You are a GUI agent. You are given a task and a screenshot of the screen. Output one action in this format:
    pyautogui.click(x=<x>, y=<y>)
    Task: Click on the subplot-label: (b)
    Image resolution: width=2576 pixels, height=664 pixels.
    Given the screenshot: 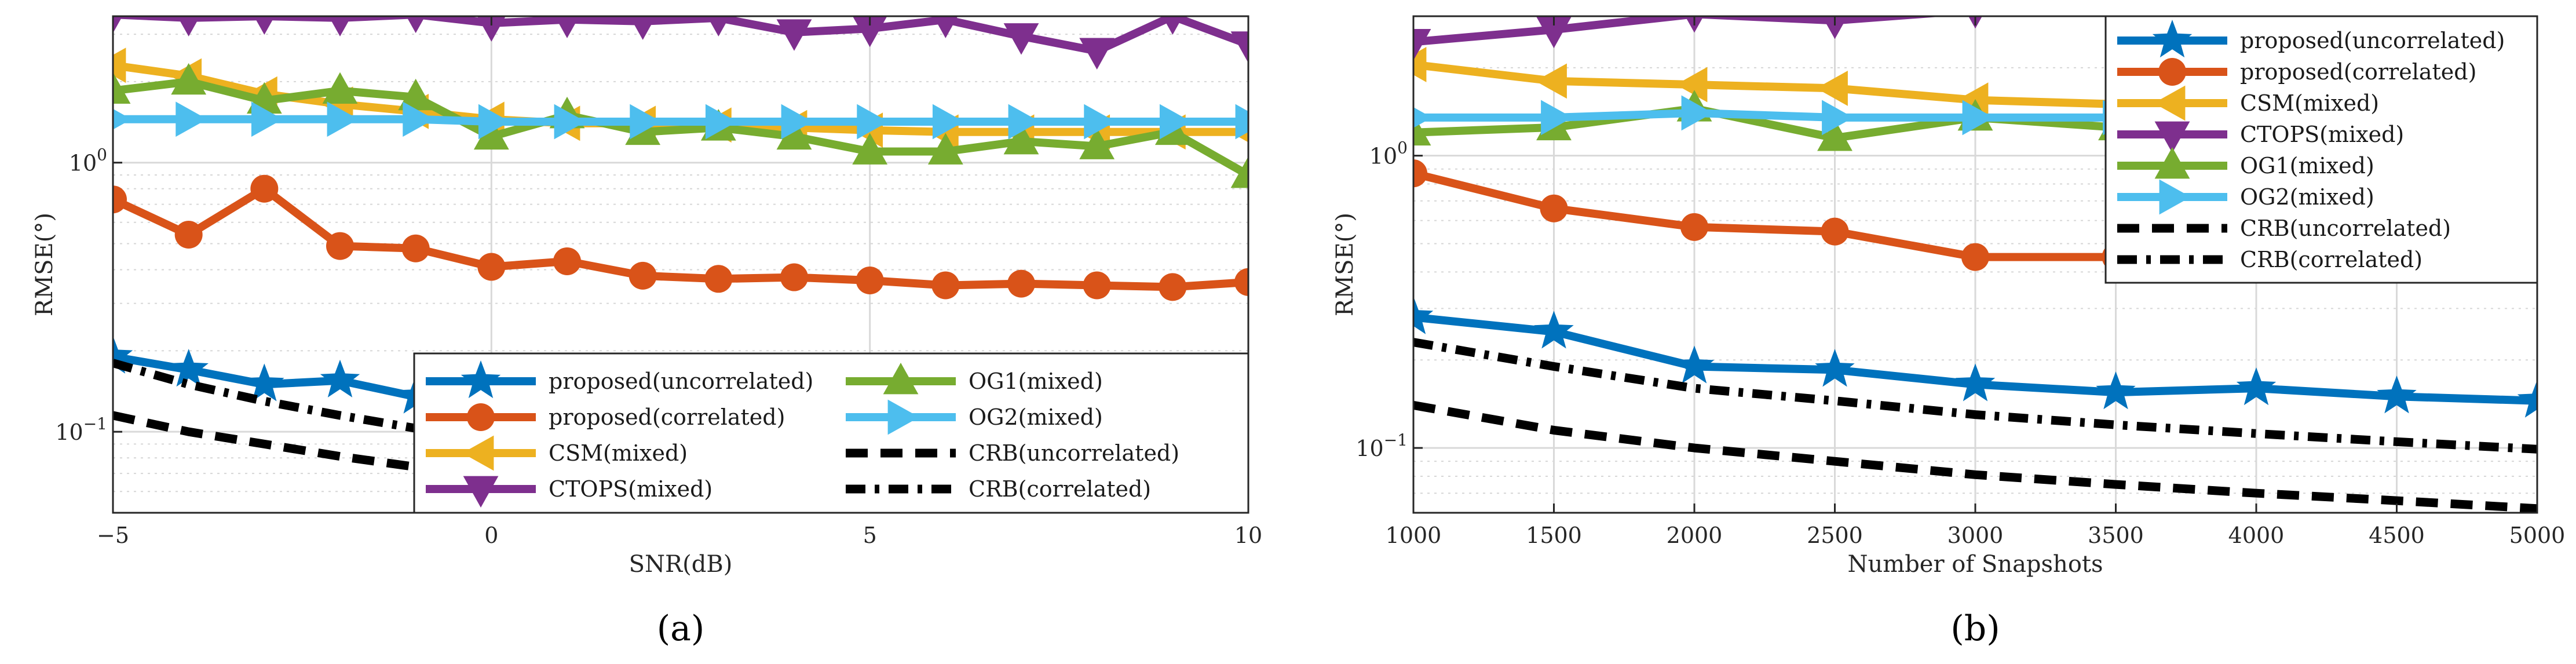 What is the action you would take?
    pyautogui.click(x=1975, y=628)
    